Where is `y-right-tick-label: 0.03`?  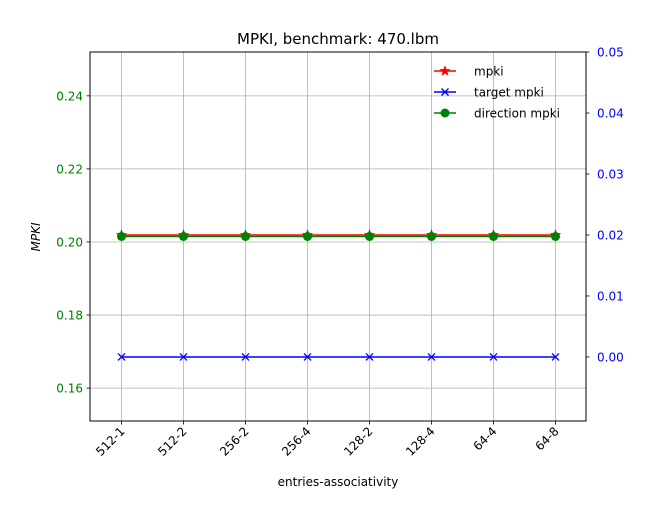 y-right-tick-label: 0.03 is located at coordinates (610, 174).